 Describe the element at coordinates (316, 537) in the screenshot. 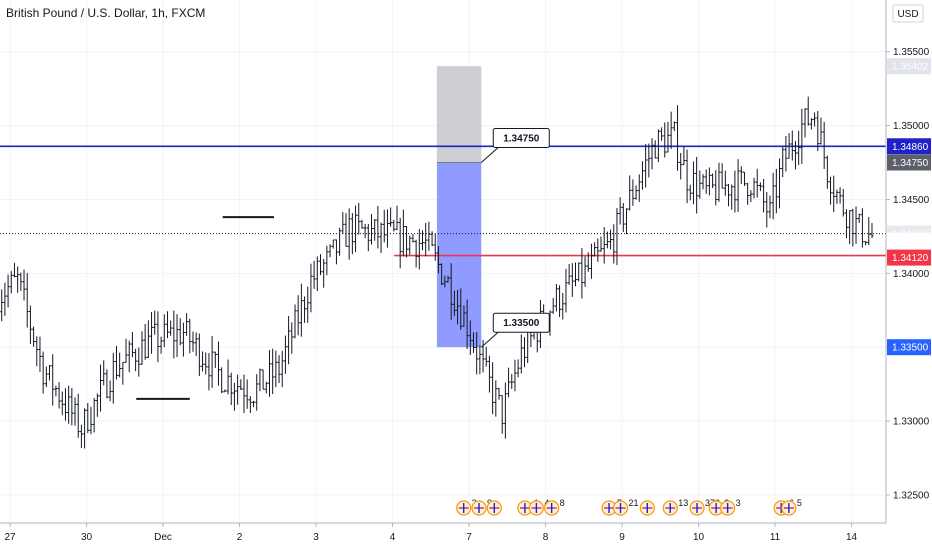

I see `x-tick-label: 3` at that location.